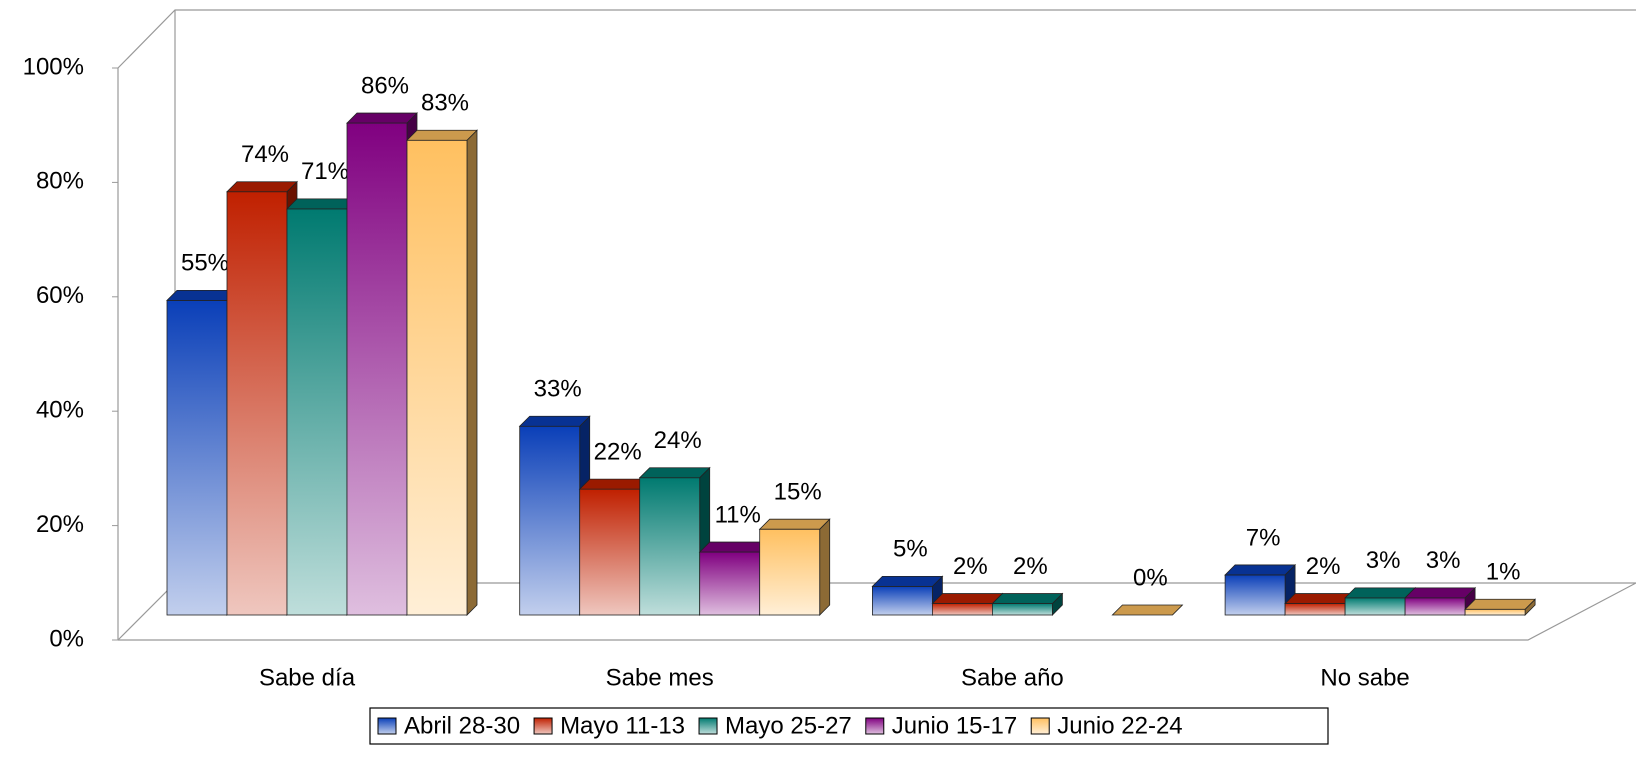  What do you see at coordinates (1364, 677) in the screenshot?
I see `x-tick-label: No sabe` at bounding box center [1364, 677].